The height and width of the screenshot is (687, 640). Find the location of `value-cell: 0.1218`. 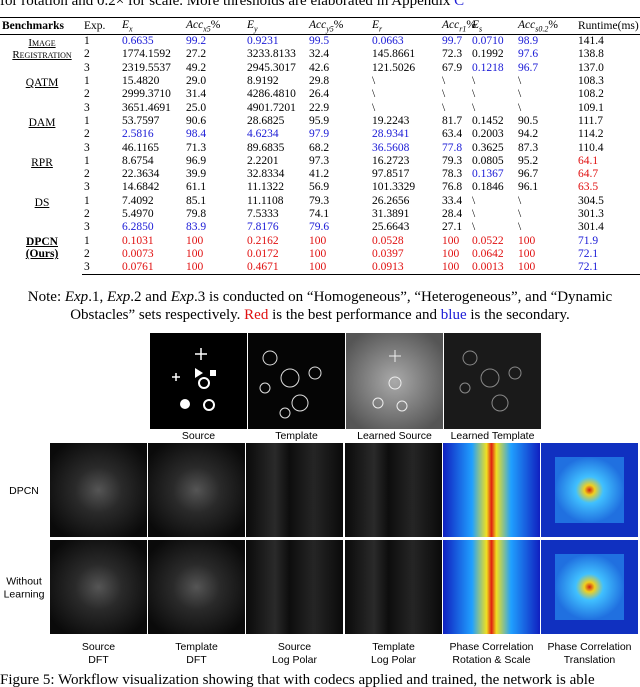

value-cell: 0.1218 is located at coordinates (488, 67).